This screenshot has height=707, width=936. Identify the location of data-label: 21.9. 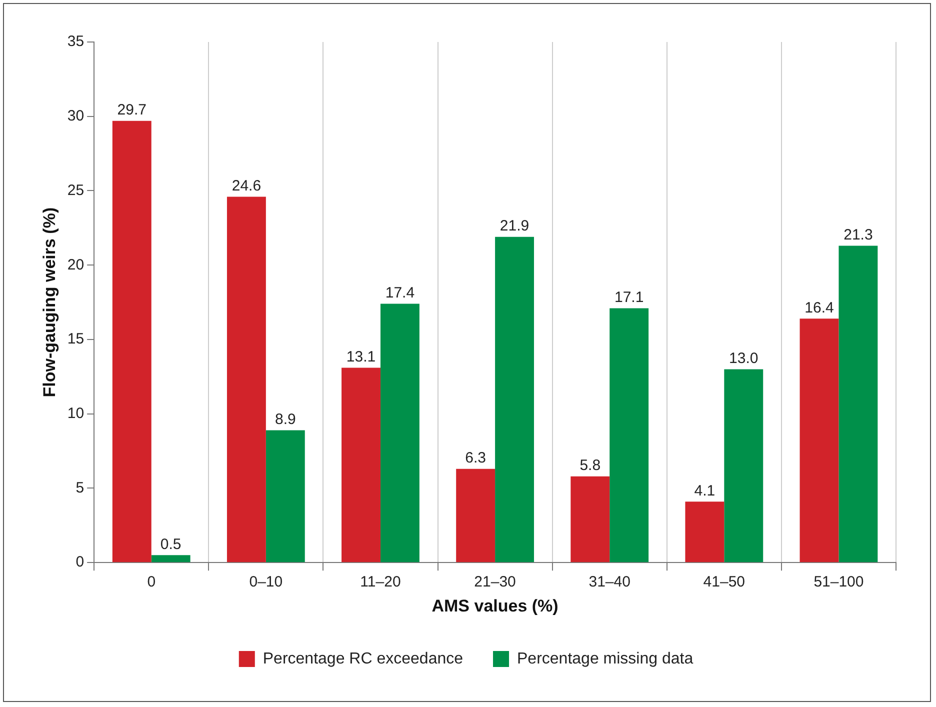
(515, 225).